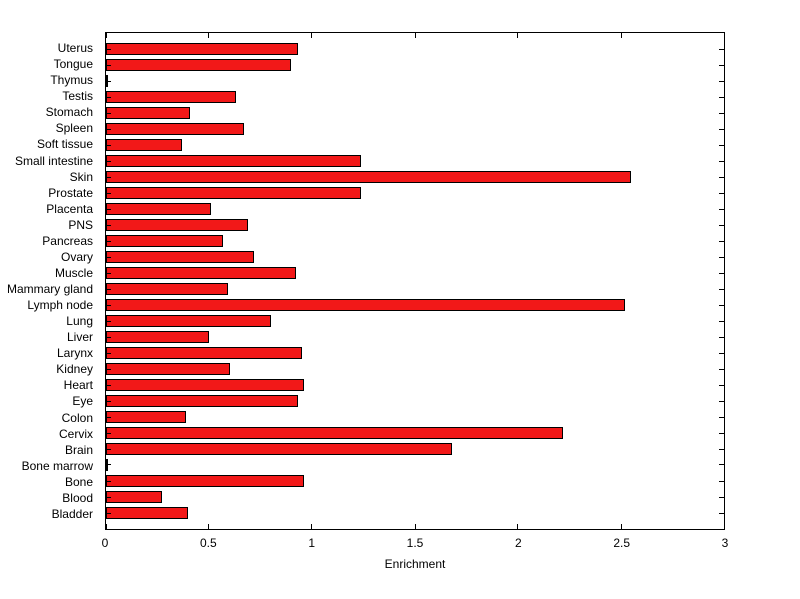 Image resolution: width=800 pixels, height=599 pixels. I want to click on y-tick-label: Placenta, so click(69, 208).